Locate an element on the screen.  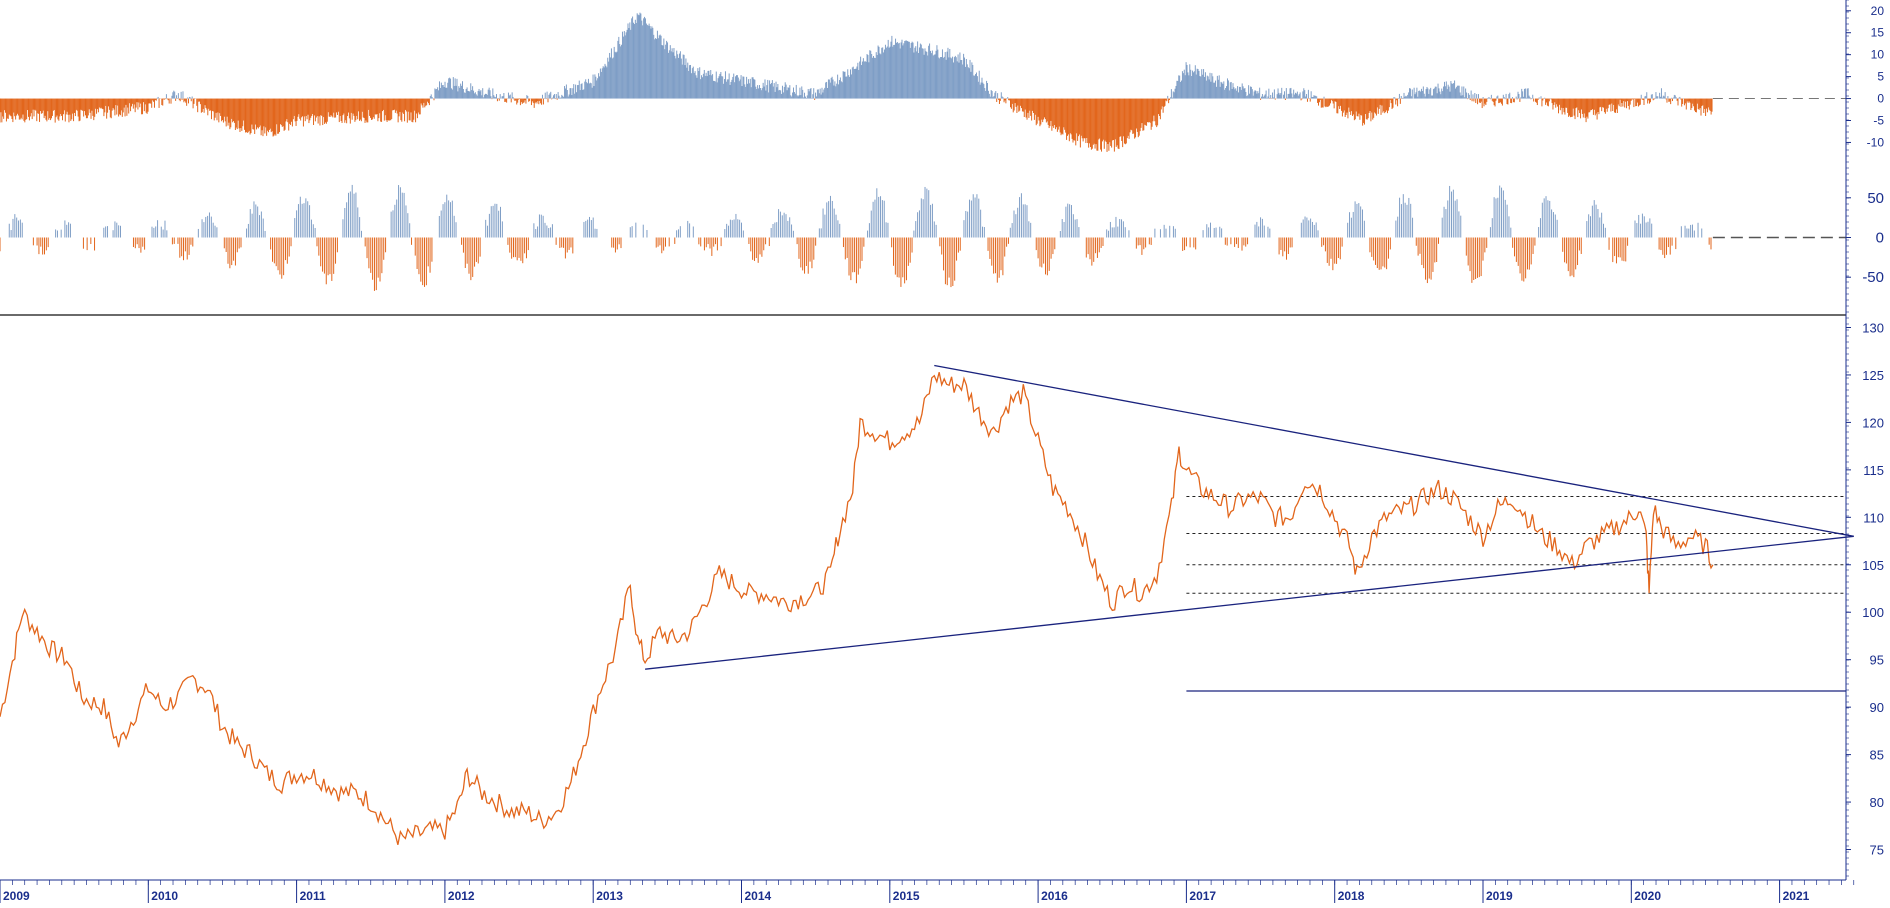
mid-y-tick-label: 50 is located at coordinates (1875, 198).